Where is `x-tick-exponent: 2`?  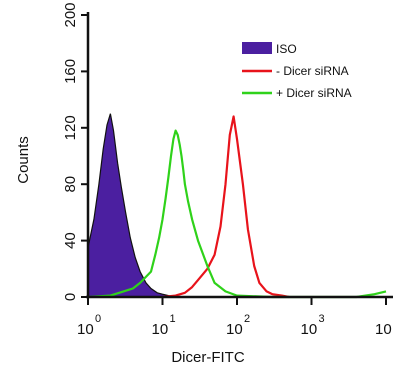
x-tick-exponent: 2 is located at coordinates (247, 319).